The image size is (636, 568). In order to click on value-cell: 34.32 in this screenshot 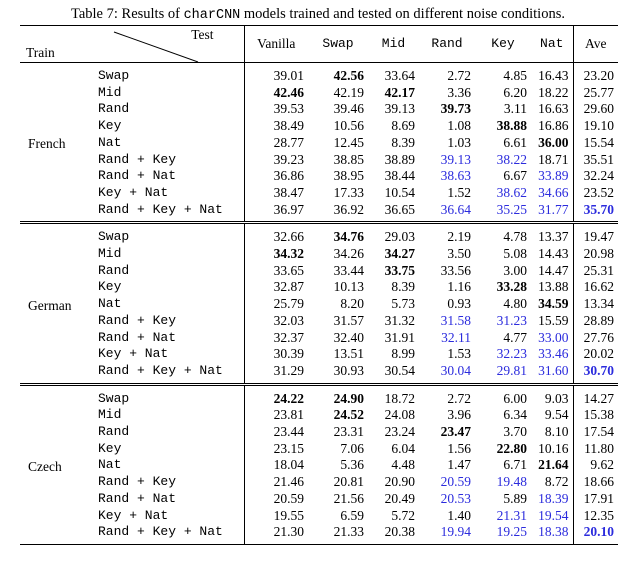, I will do `click(275, 254)`.